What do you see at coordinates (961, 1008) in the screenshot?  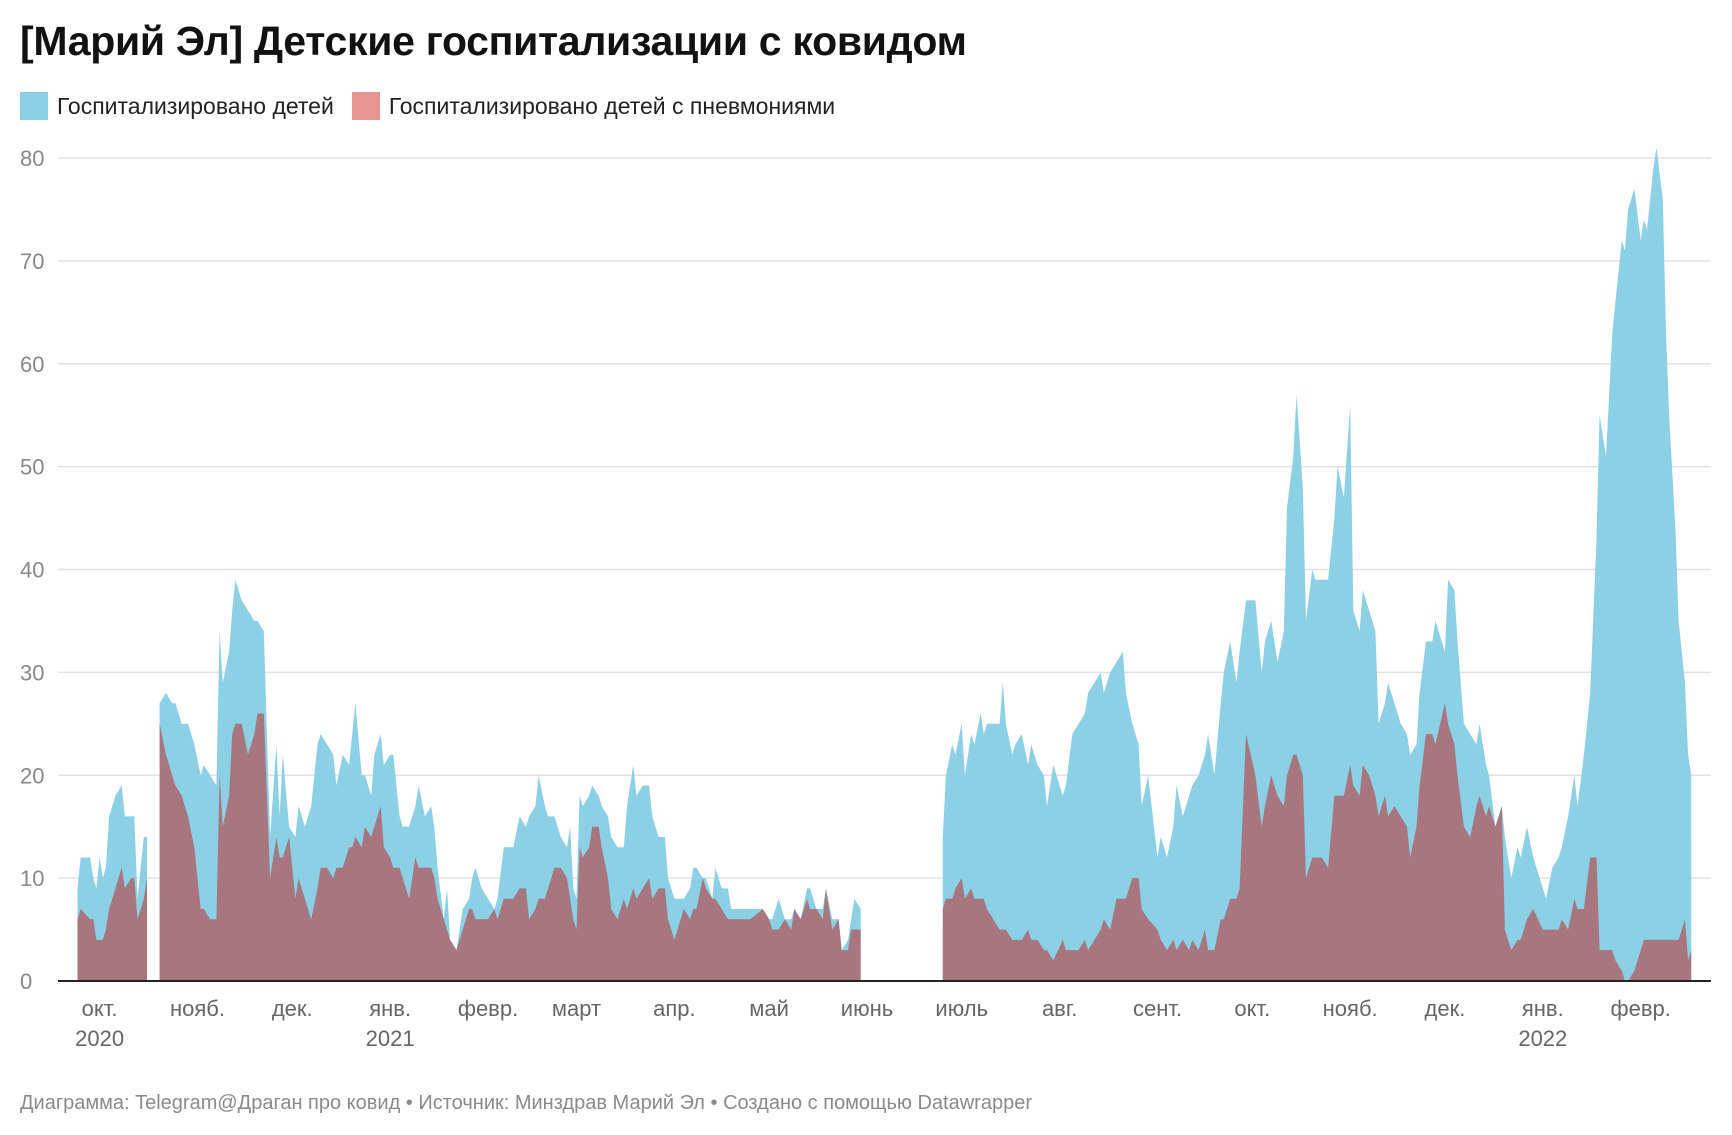 I see `x-tick-label: июль` at bounding box center [961, 1008].